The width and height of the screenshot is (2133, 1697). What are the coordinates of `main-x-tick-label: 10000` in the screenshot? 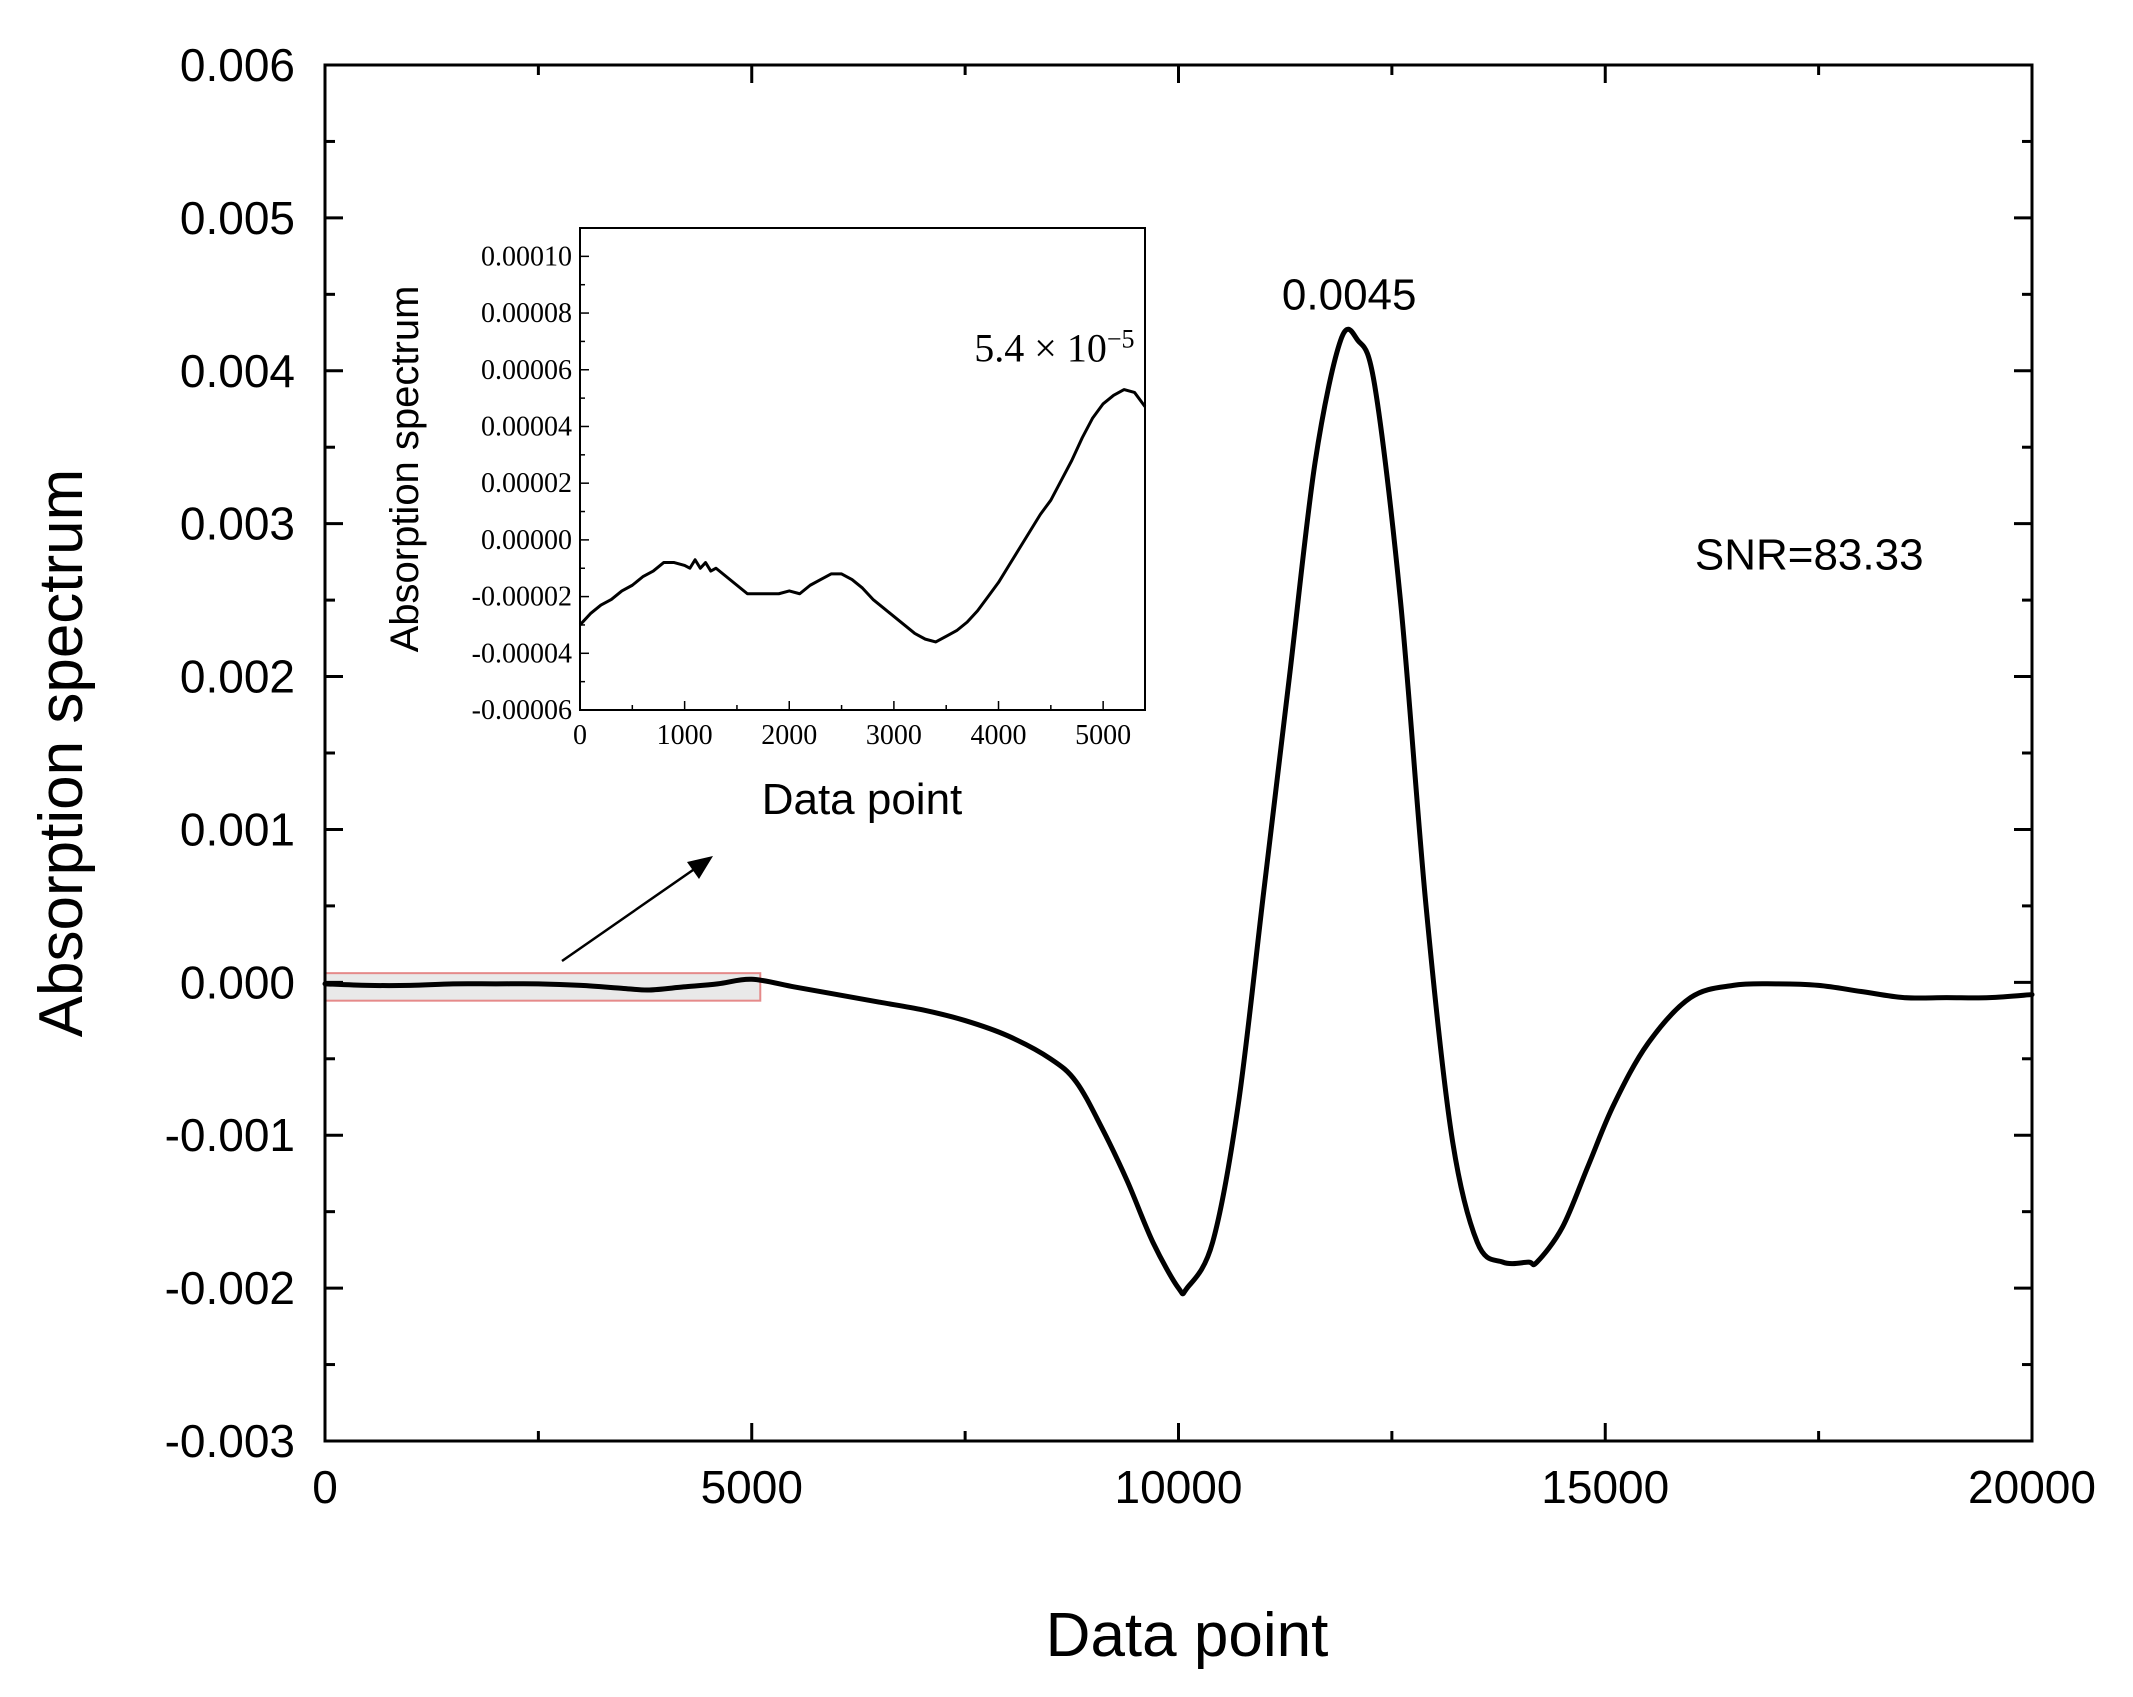 It's located at (1179, 1487).